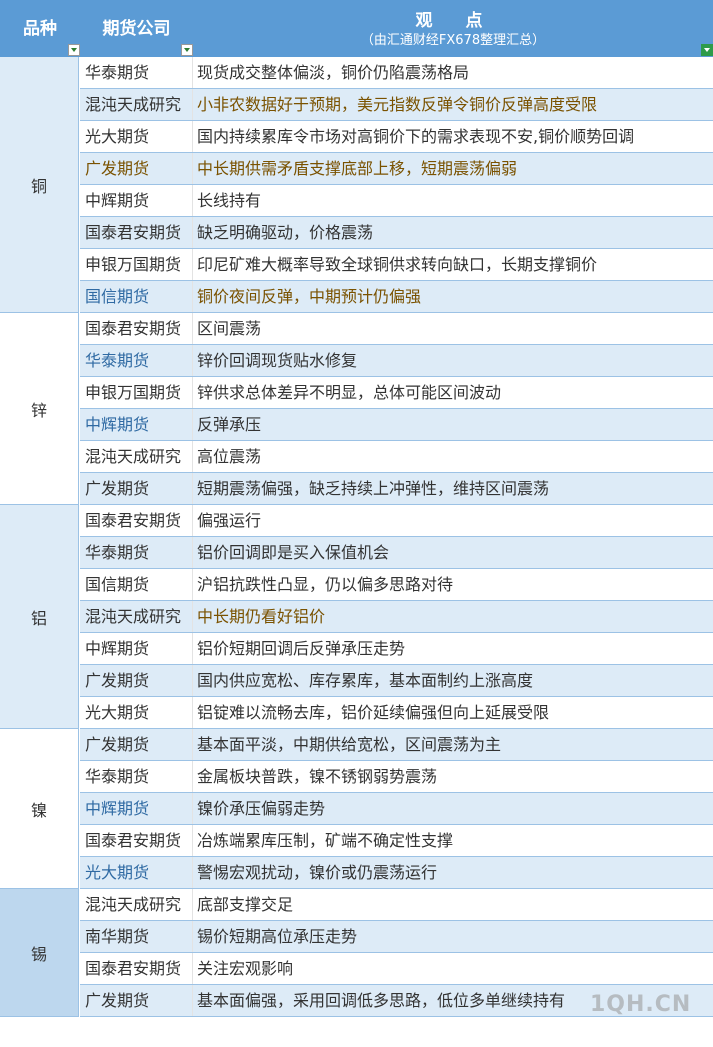  What do you see at coordinates (229, 200) in the screenshot?
I see `view-cell: 长线持有` at bounding box center [229, 200].